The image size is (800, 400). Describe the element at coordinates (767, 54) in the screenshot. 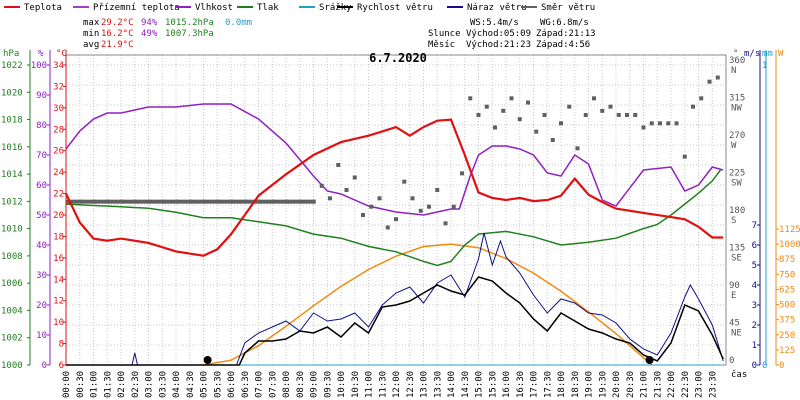

I see `axis-mm-label: mm` at that location.